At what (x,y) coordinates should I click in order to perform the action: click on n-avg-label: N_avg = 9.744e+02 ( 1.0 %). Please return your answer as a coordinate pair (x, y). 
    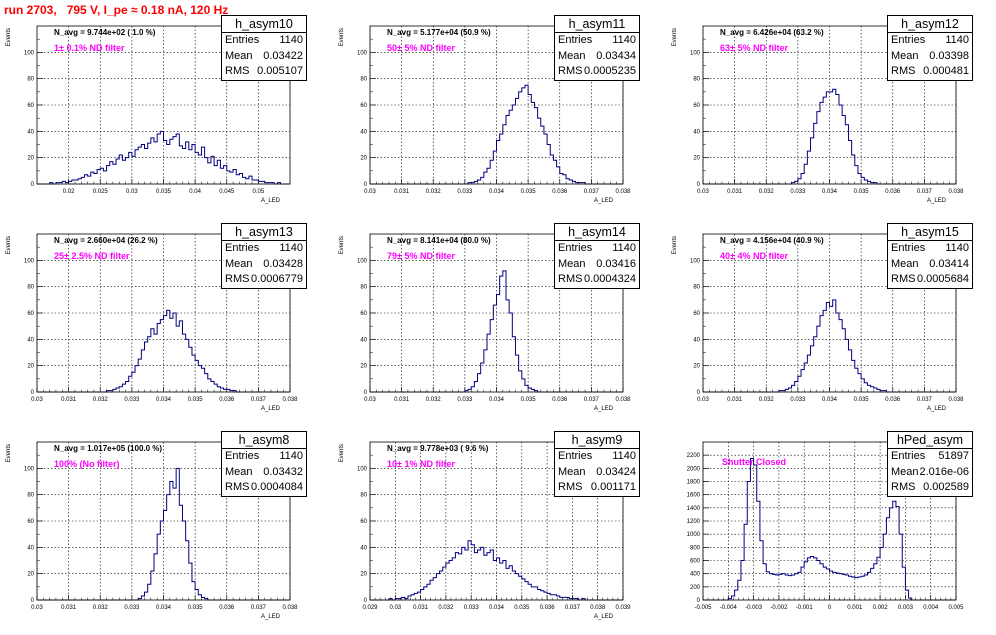
    Looking at the image, I should click on (105, 32).